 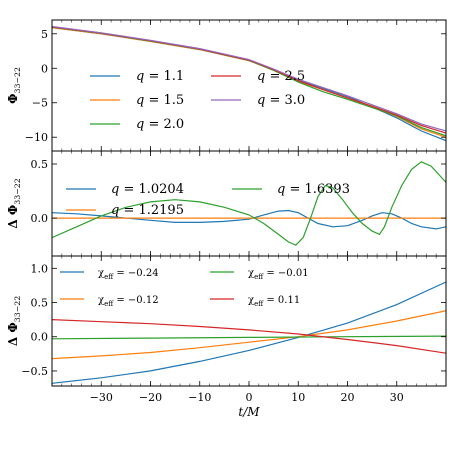 What do you see at coordinates (36, 137) in the screenshot?
I see `y-tick-label: −10` at bounding box center [36, 137].